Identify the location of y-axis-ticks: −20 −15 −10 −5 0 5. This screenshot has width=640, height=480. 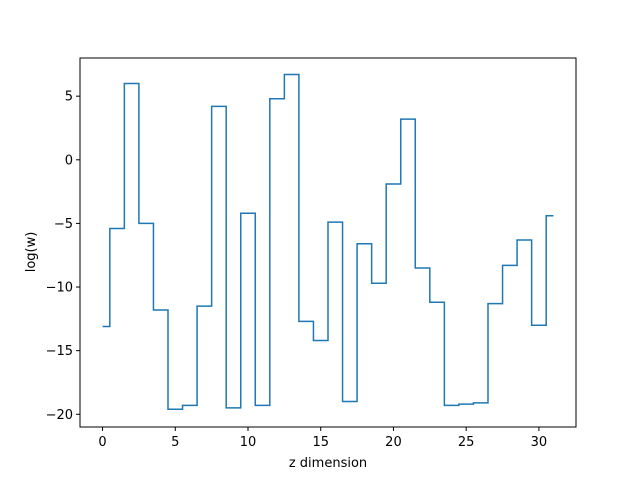
(63, 256).